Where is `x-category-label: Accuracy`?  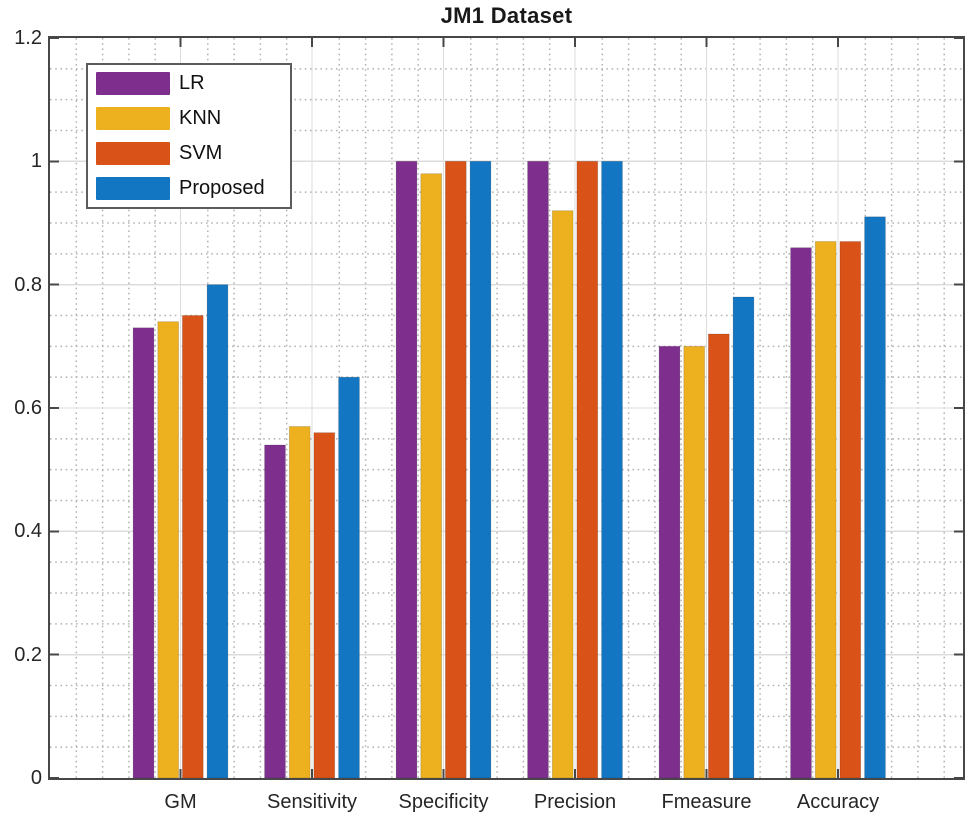 x-category-label: Accuracy is located at coordinates (838, 802).